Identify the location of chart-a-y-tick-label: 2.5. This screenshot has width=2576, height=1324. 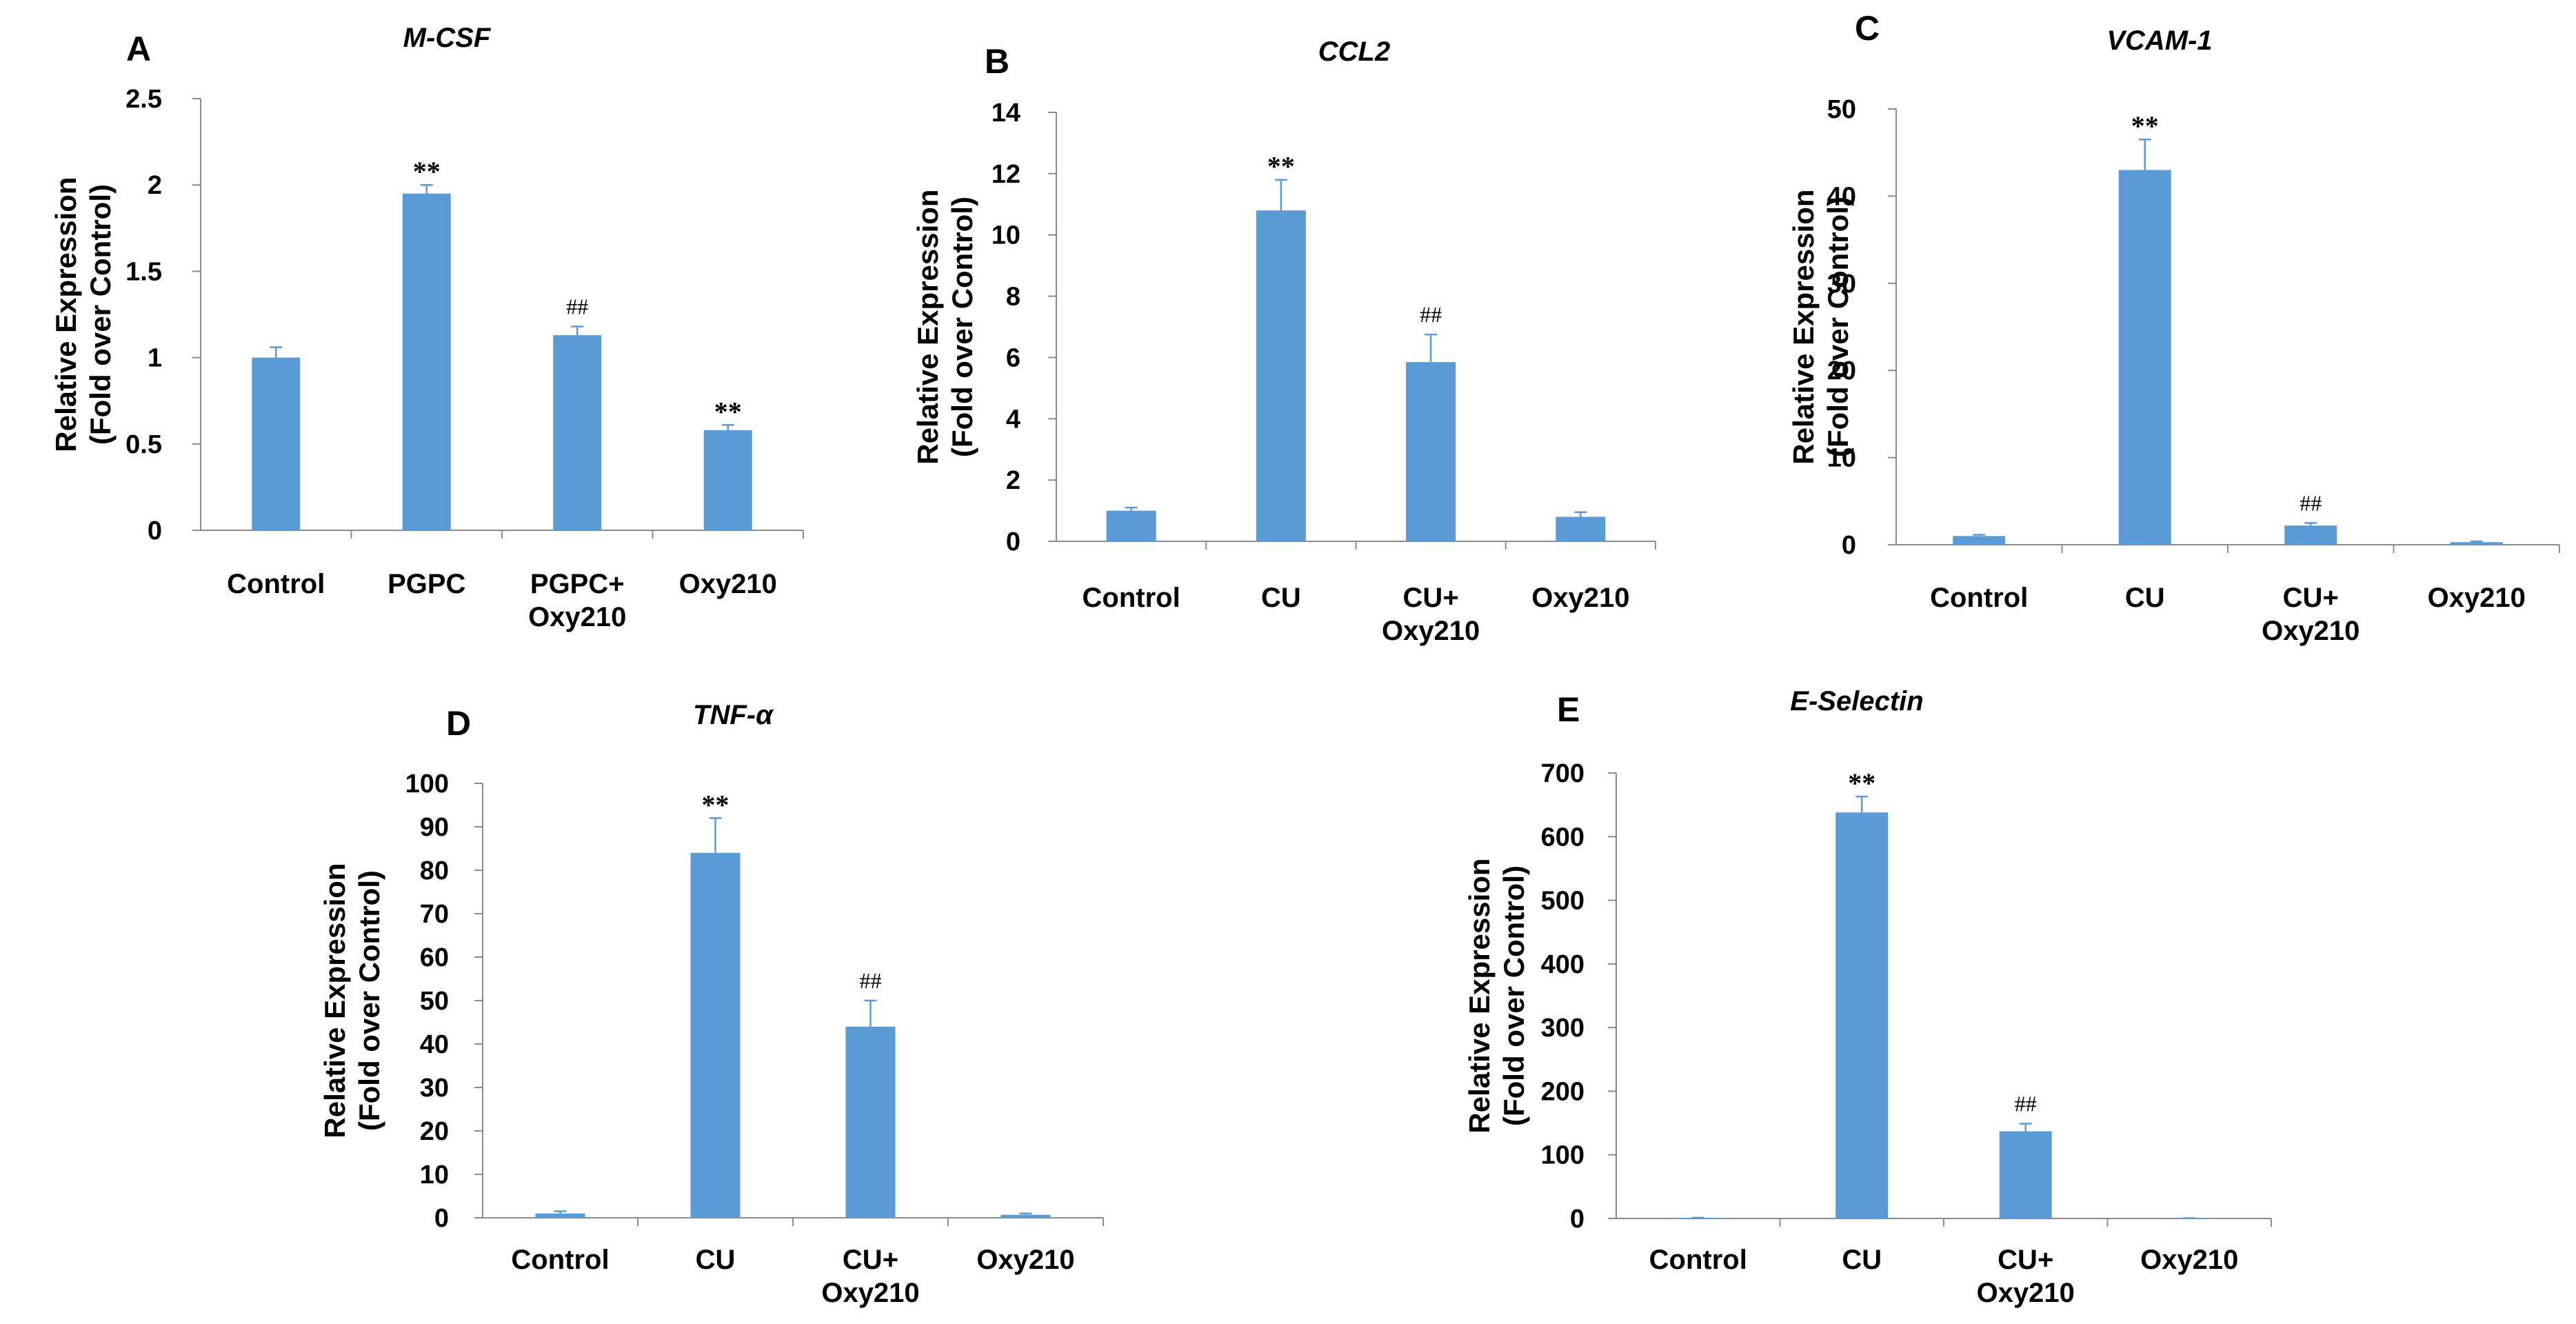
(143, 99).